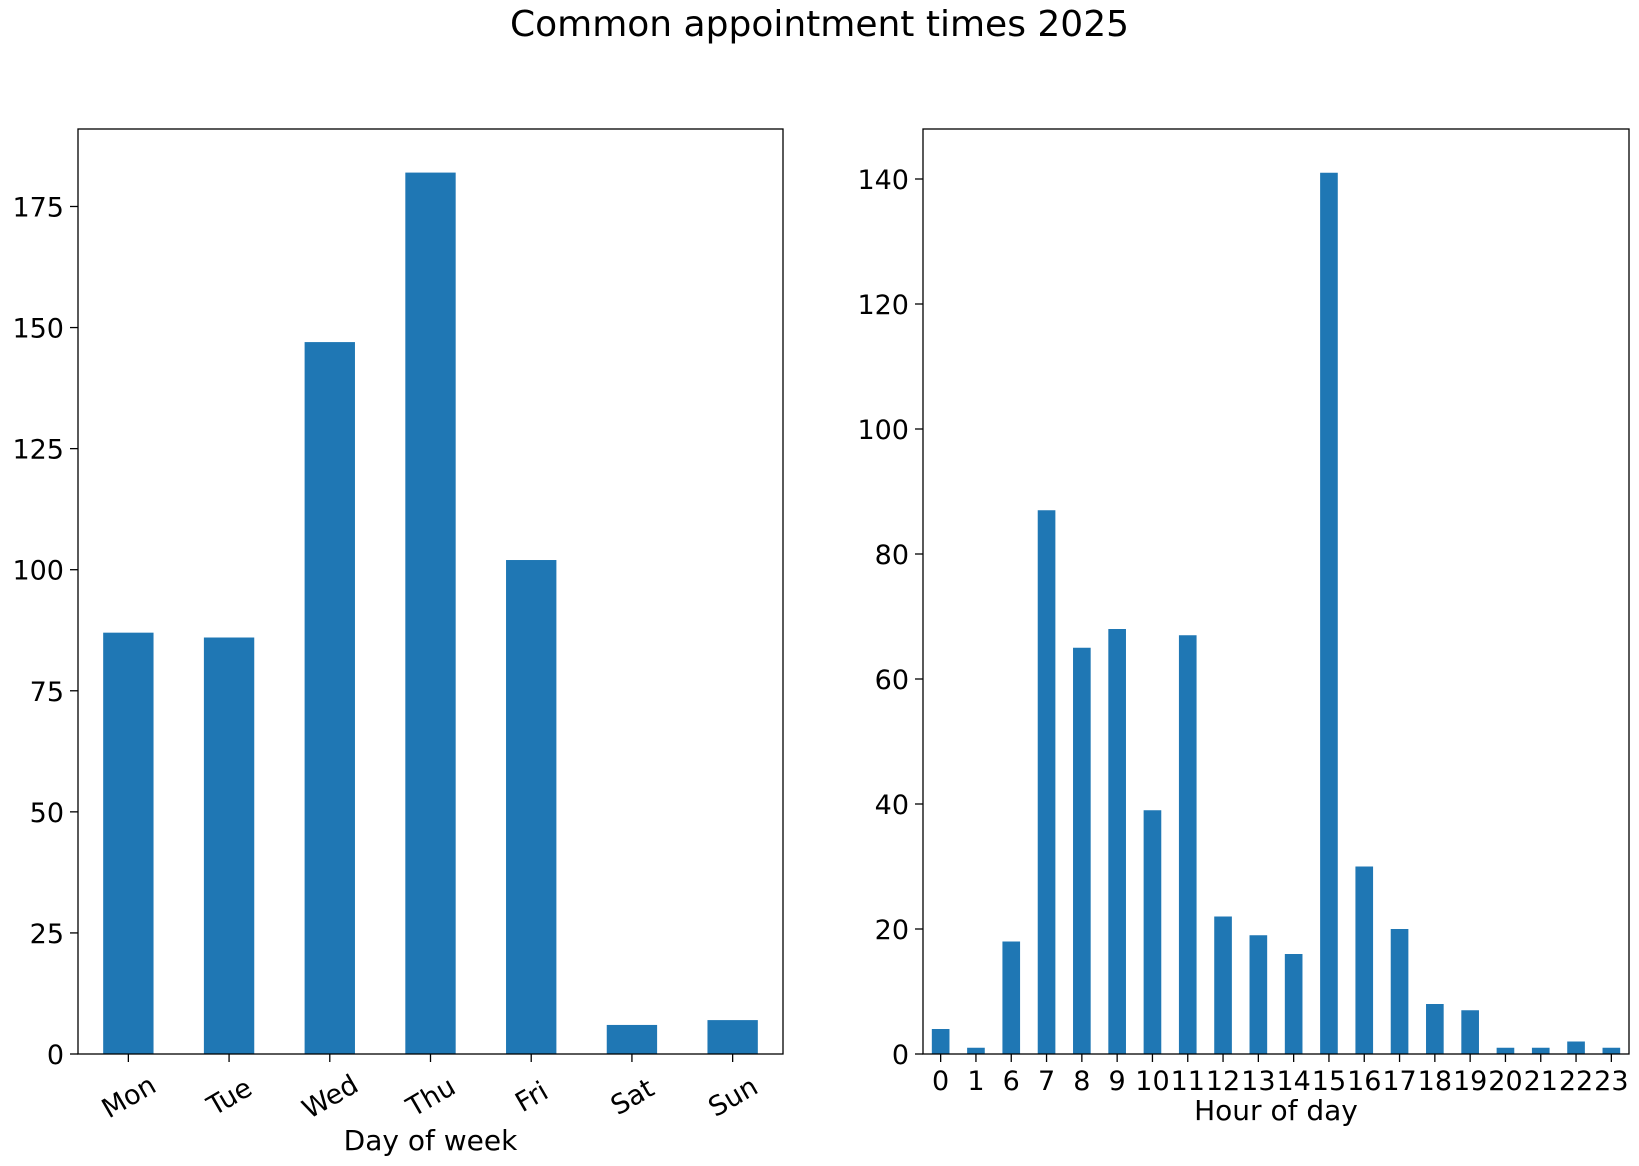 The image size is (1639, 1166). What do you see at coordinates (47, 934) in the screenshot?
I see `y-tick-label: 25` at bounding box center [47, 934].